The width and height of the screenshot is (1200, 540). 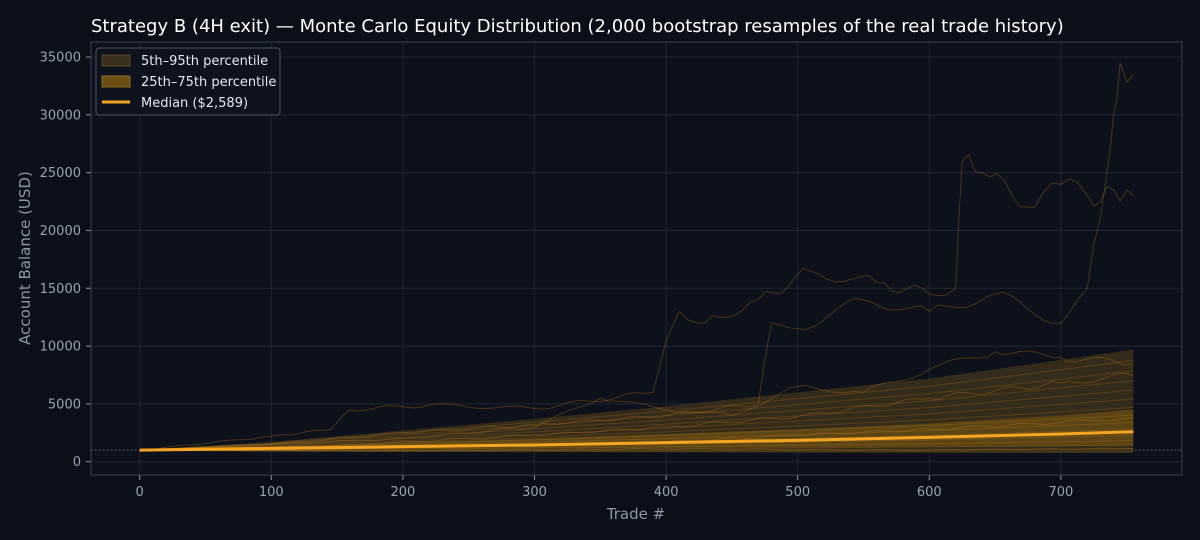 I want to click on y-tick-label: 15000, so click(x=60, y=289).